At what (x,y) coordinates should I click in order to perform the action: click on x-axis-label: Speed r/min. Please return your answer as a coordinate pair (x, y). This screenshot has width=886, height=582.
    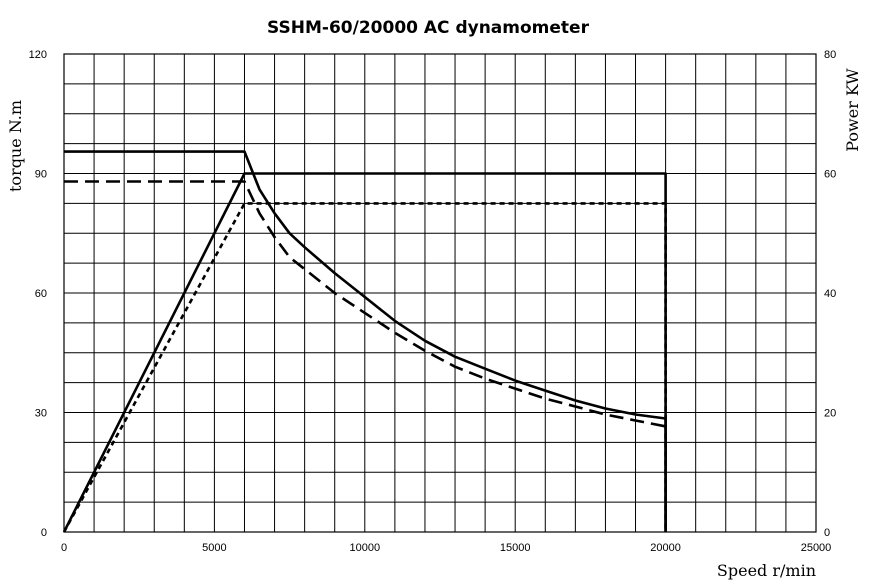
    Looking at the image, I should click on (766, 570).